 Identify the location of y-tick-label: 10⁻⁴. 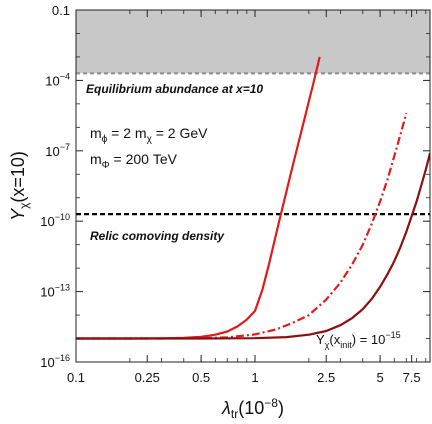
(57, 79).